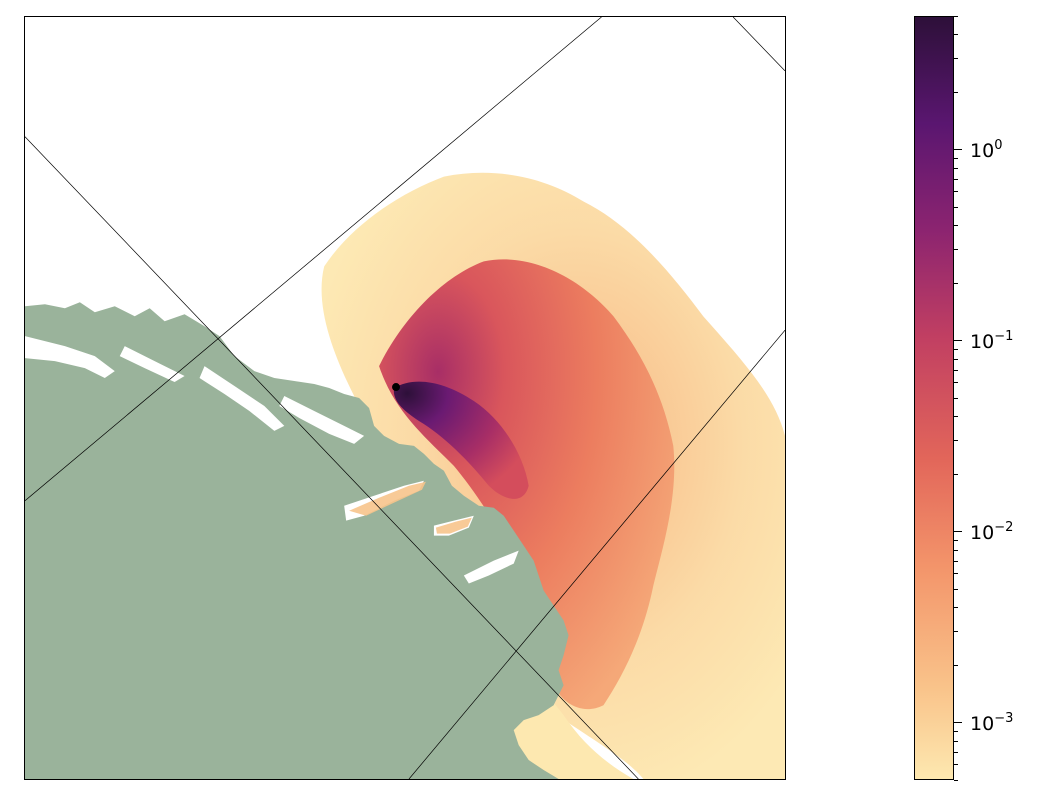  I want to click on plume-core-zone, so click(461, 440).